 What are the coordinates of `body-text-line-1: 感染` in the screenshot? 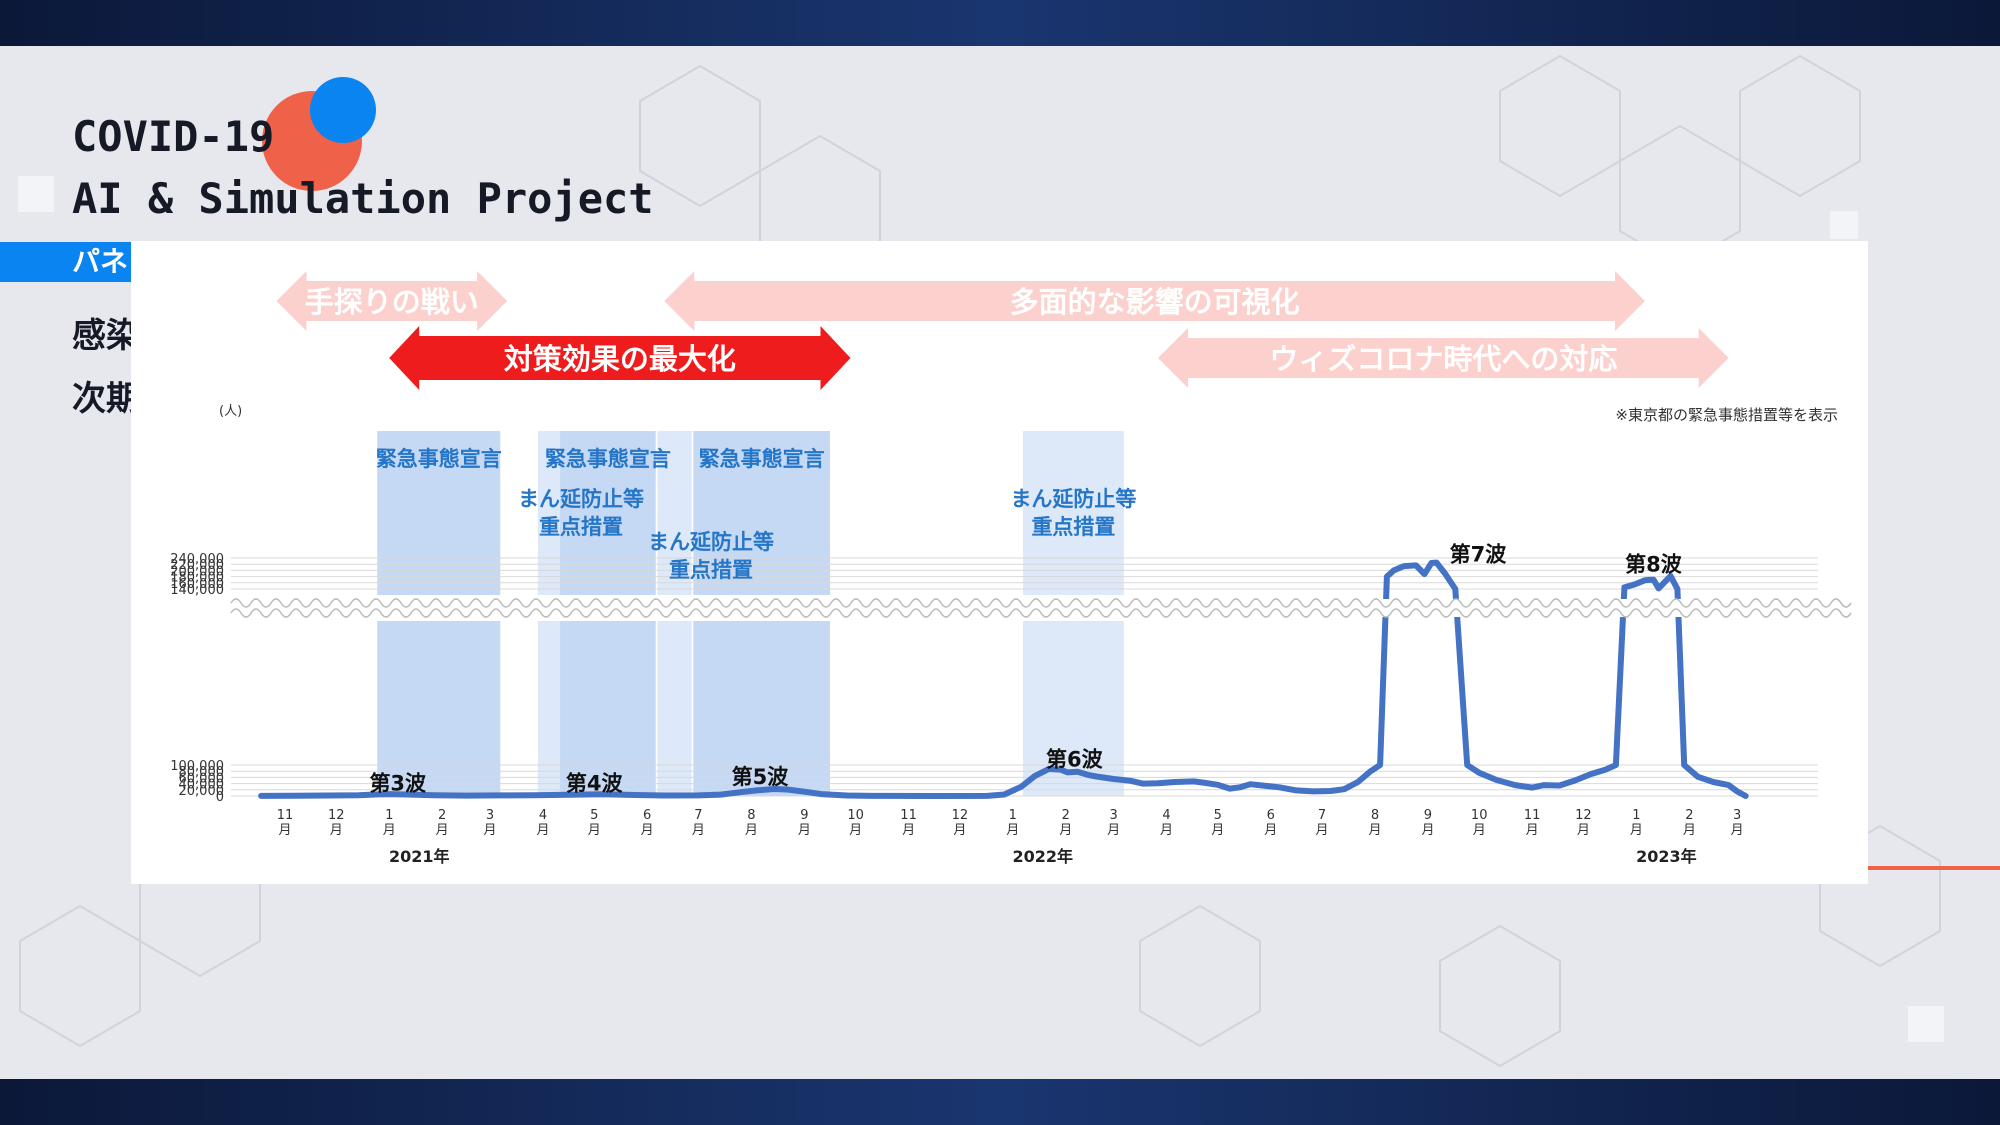 It's located at (102, 336).